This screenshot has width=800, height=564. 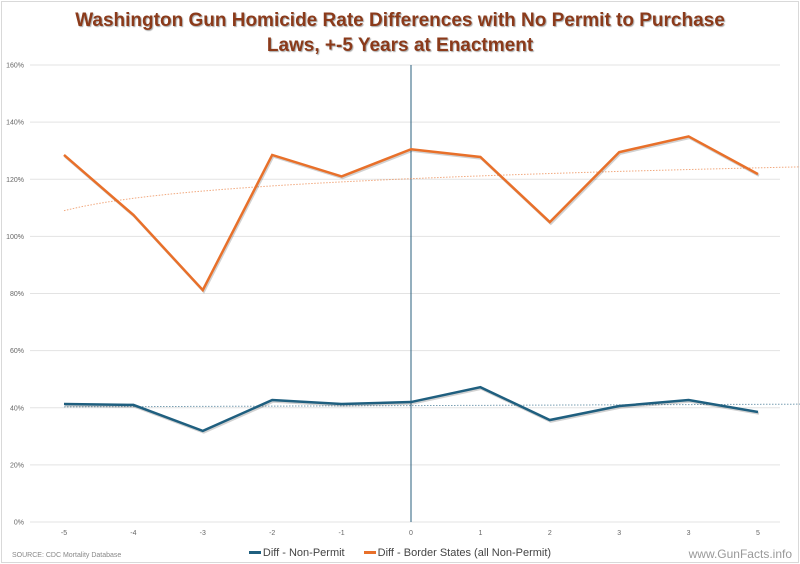 I want to click on y-tick-label: 0%, so click(x=19, y=523).